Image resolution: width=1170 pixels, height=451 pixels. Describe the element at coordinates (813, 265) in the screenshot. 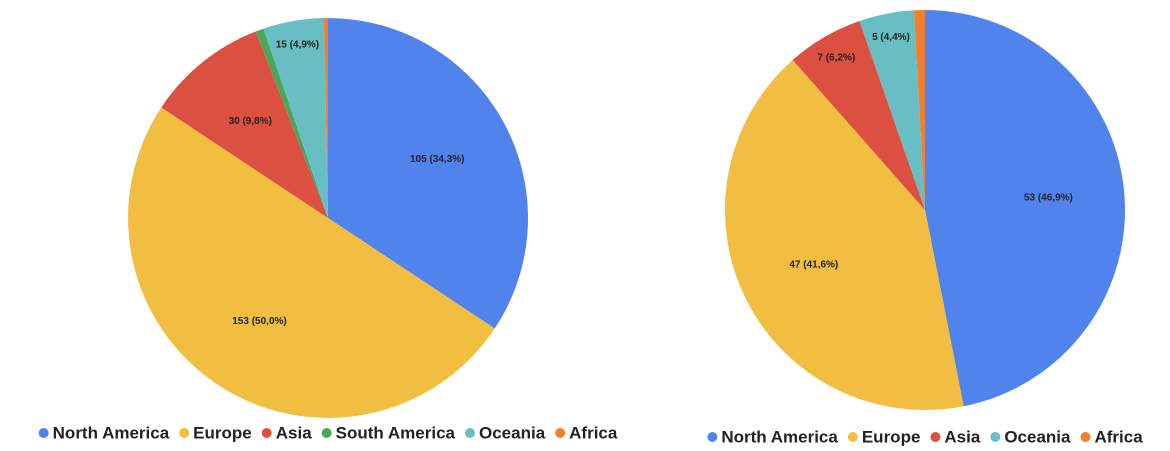

I see `value-label: 47 (41,6%)` at that location.